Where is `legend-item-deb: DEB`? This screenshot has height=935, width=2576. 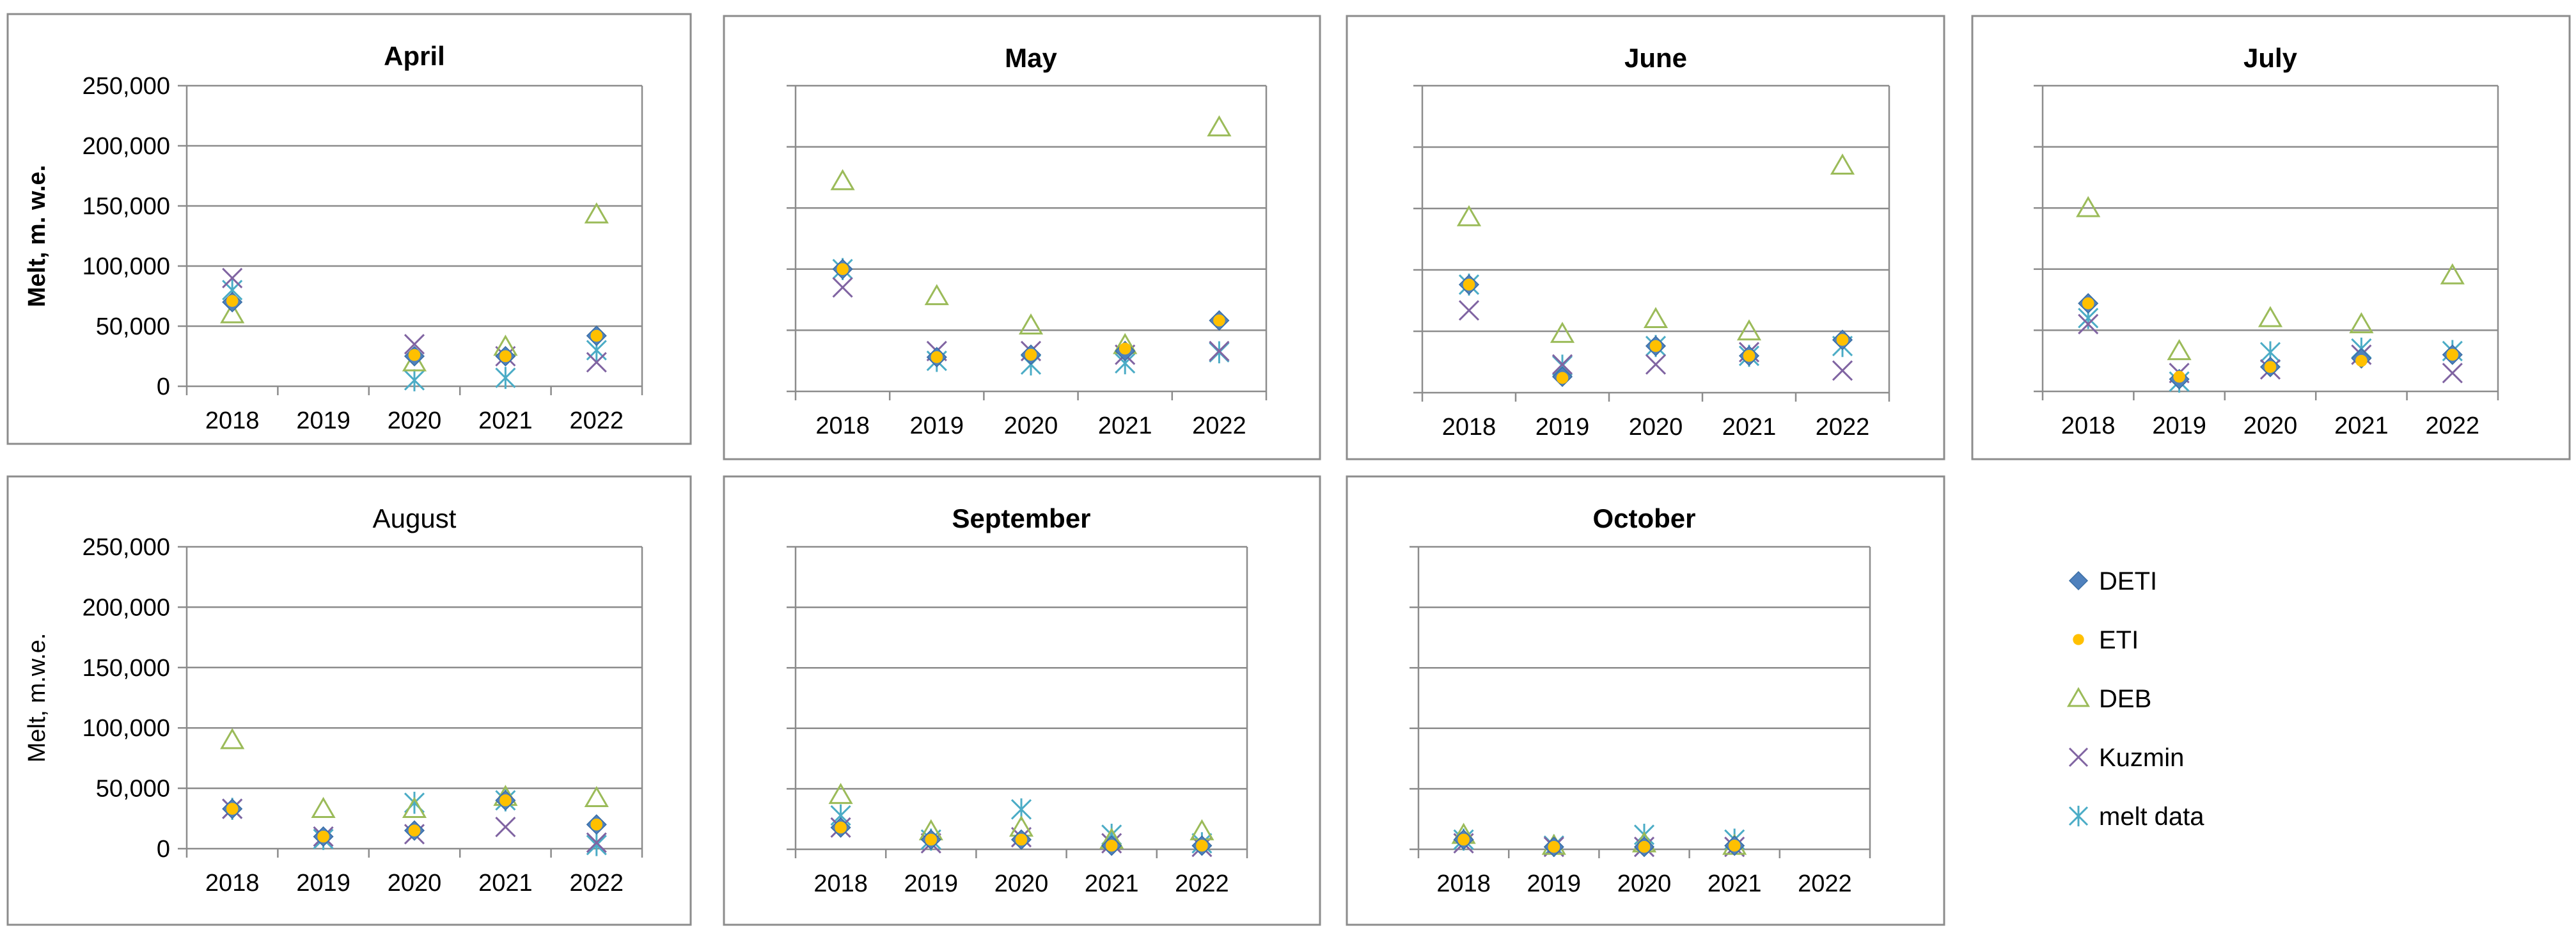 legend-item-deb: DEB is located at coordinates (2108, 699).